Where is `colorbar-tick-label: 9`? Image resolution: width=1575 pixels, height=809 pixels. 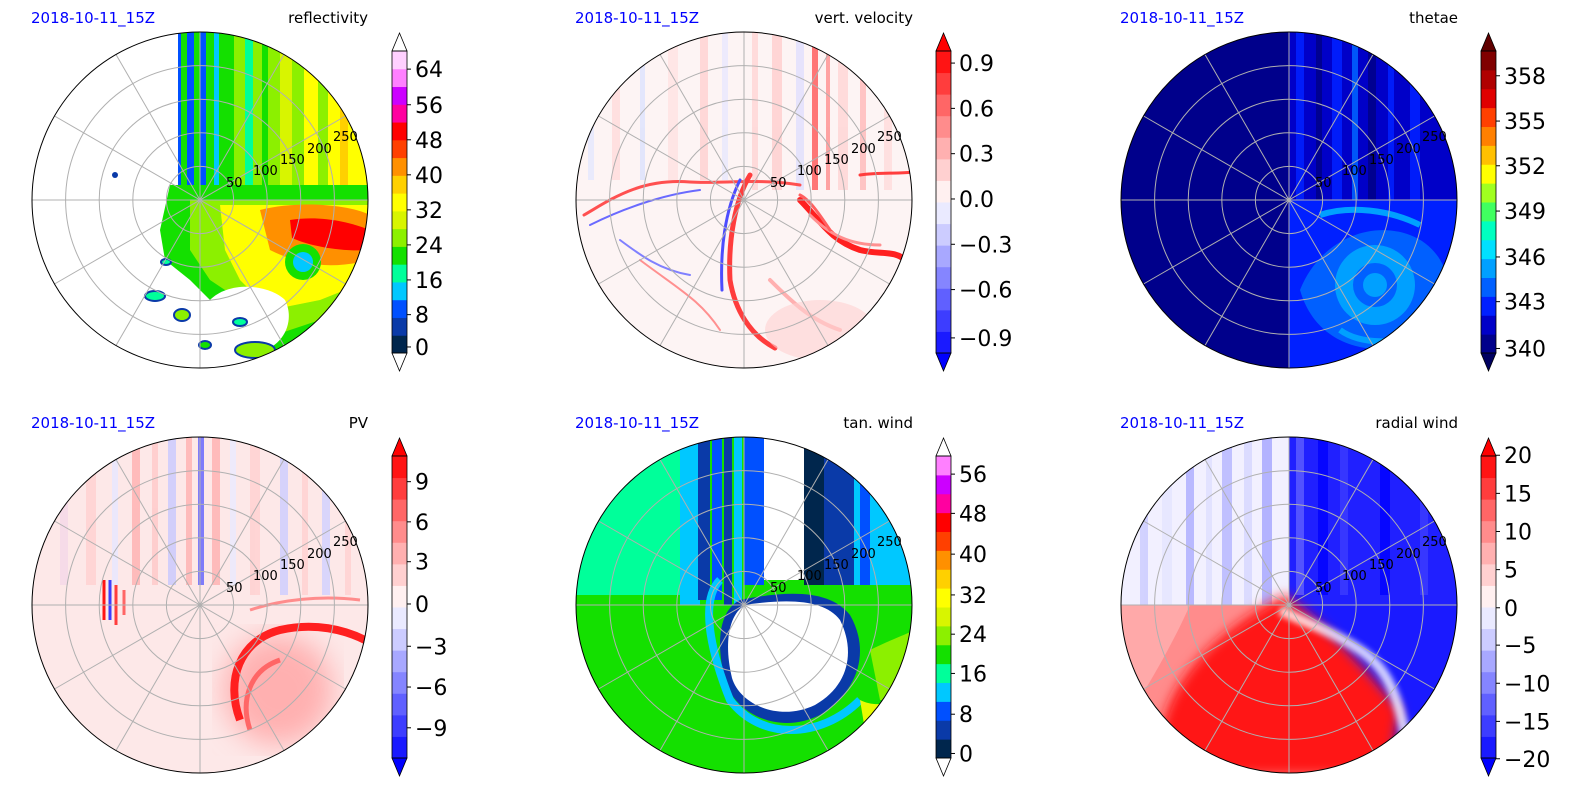 colorbar-tick-label: 9 is located at coordinates (422, 483).